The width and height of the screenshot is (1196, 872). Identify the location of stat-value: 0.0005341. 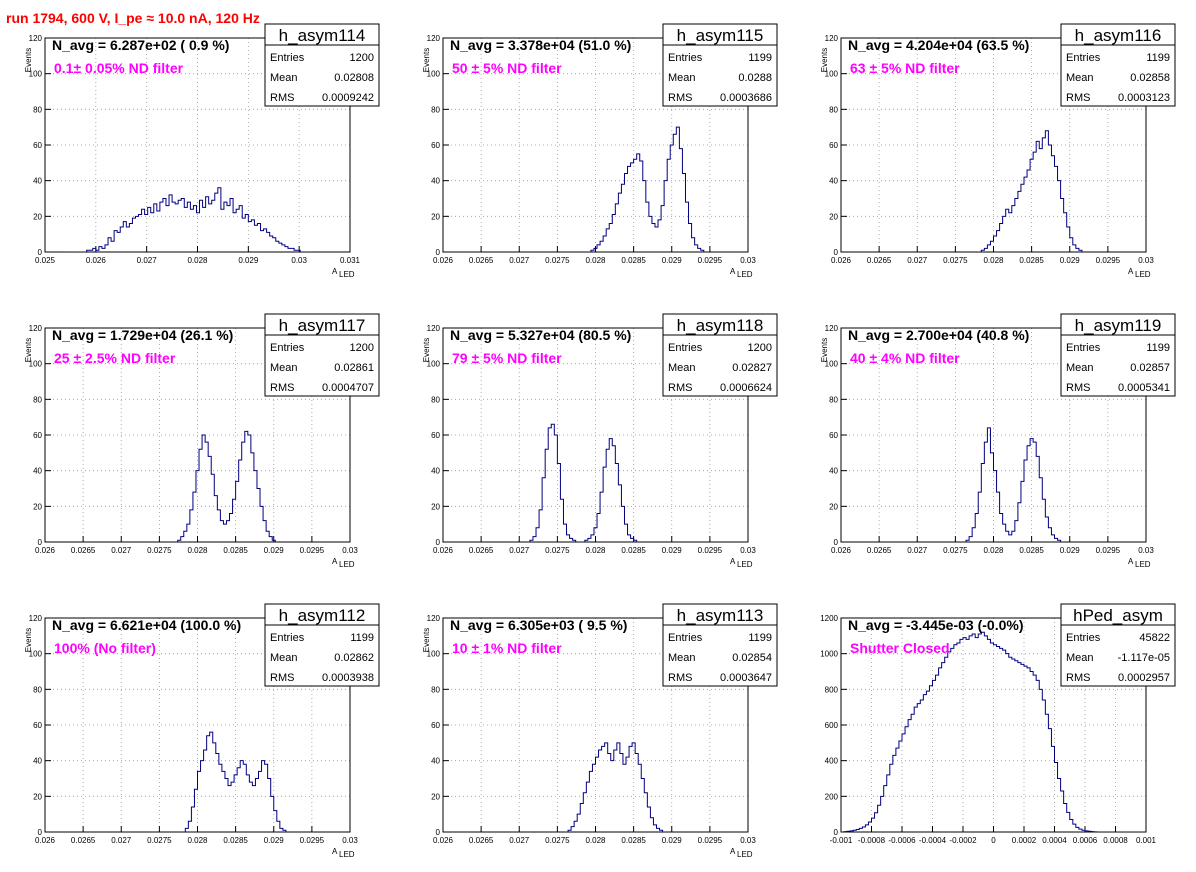
(1144, 388).